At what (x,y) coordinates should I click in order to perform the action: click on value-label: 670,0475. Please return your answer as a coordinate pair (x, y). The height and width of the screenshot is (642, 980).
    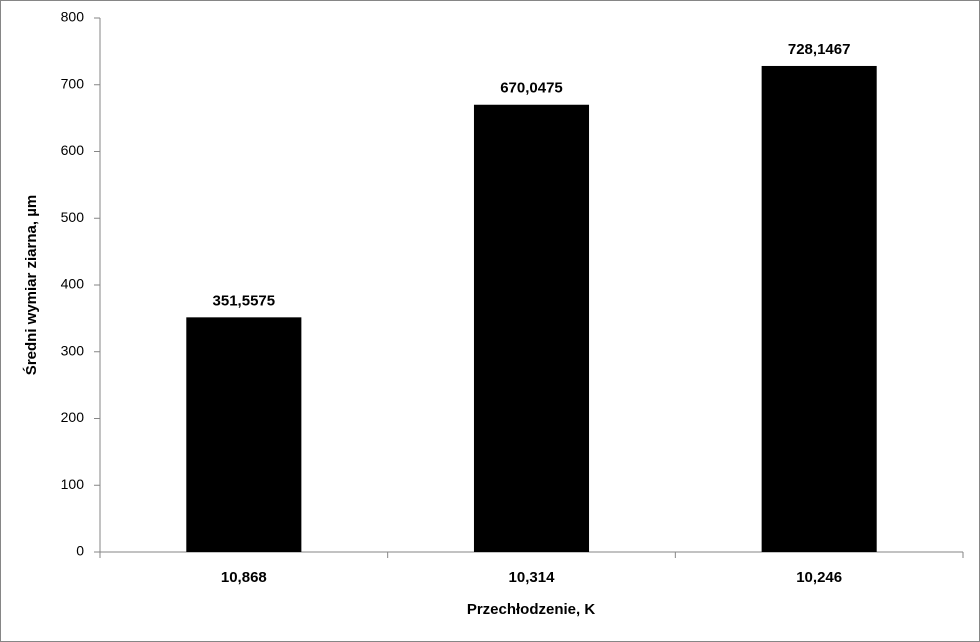
    Looking at the image, I should click on (531, 88).